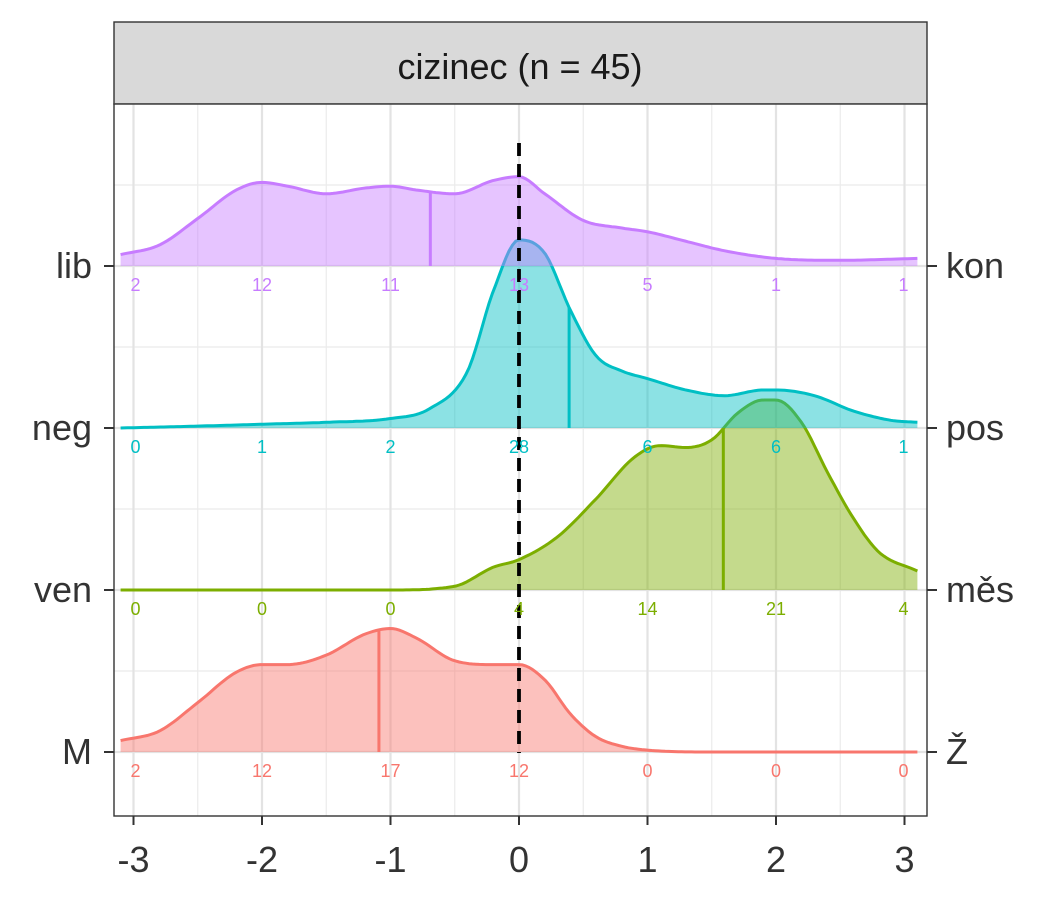 The width and height of the screenshot is (1050, 900). I want to click on count-label: 13, so click(519, 285).